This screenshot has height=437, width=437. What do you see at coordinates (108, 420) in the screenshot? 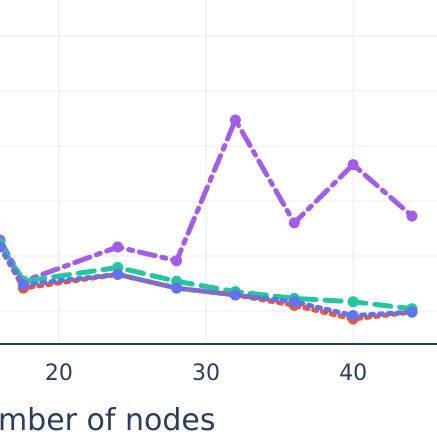
I see `x-axis-title: Number of nodes` at bounding box center [108, 420].